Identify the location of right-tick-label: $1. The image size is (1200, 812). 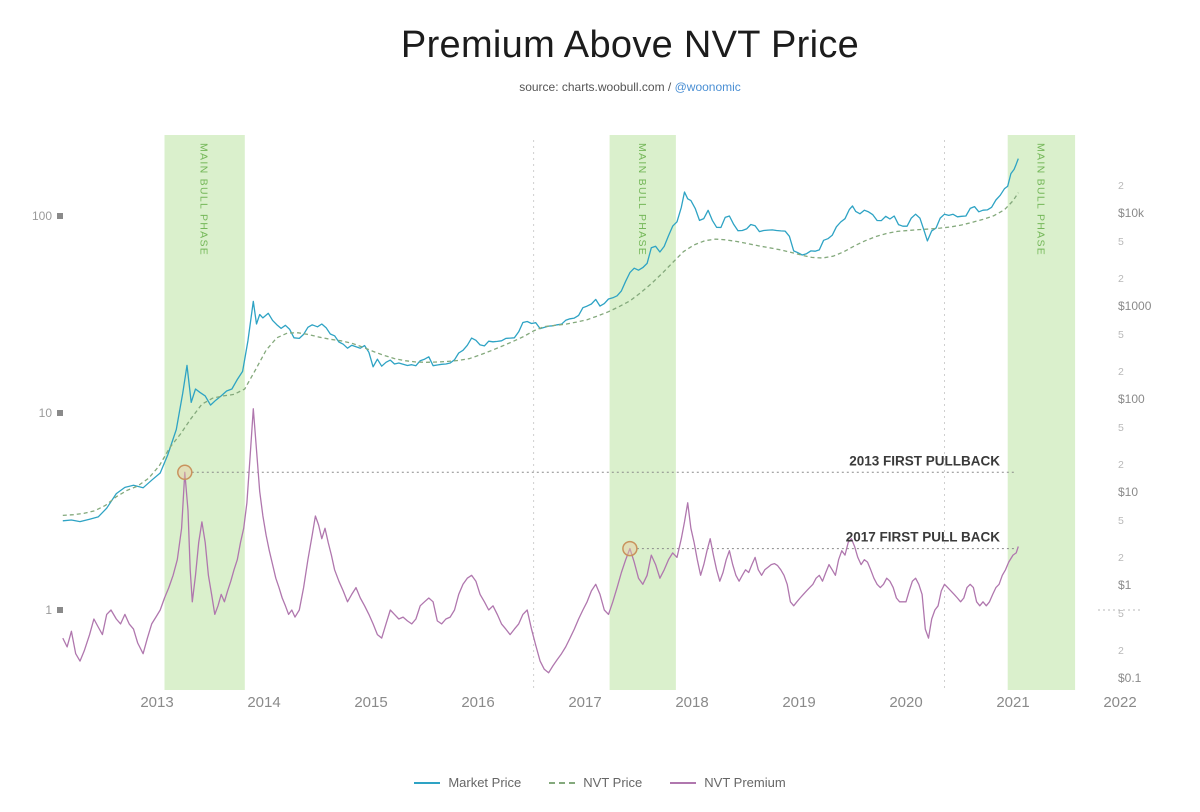
(1125, 585).